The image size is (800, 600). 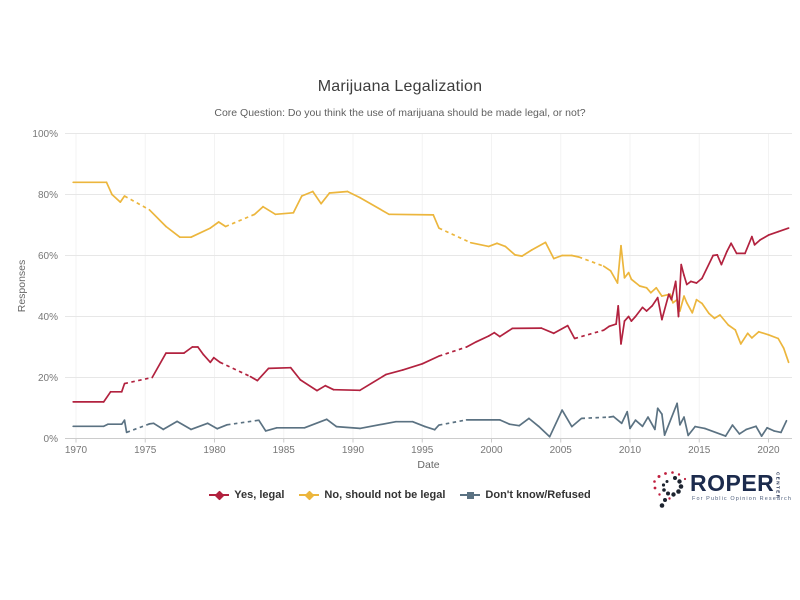 I want to click on y-tick-label: 80%, so click(x=48, y=195).